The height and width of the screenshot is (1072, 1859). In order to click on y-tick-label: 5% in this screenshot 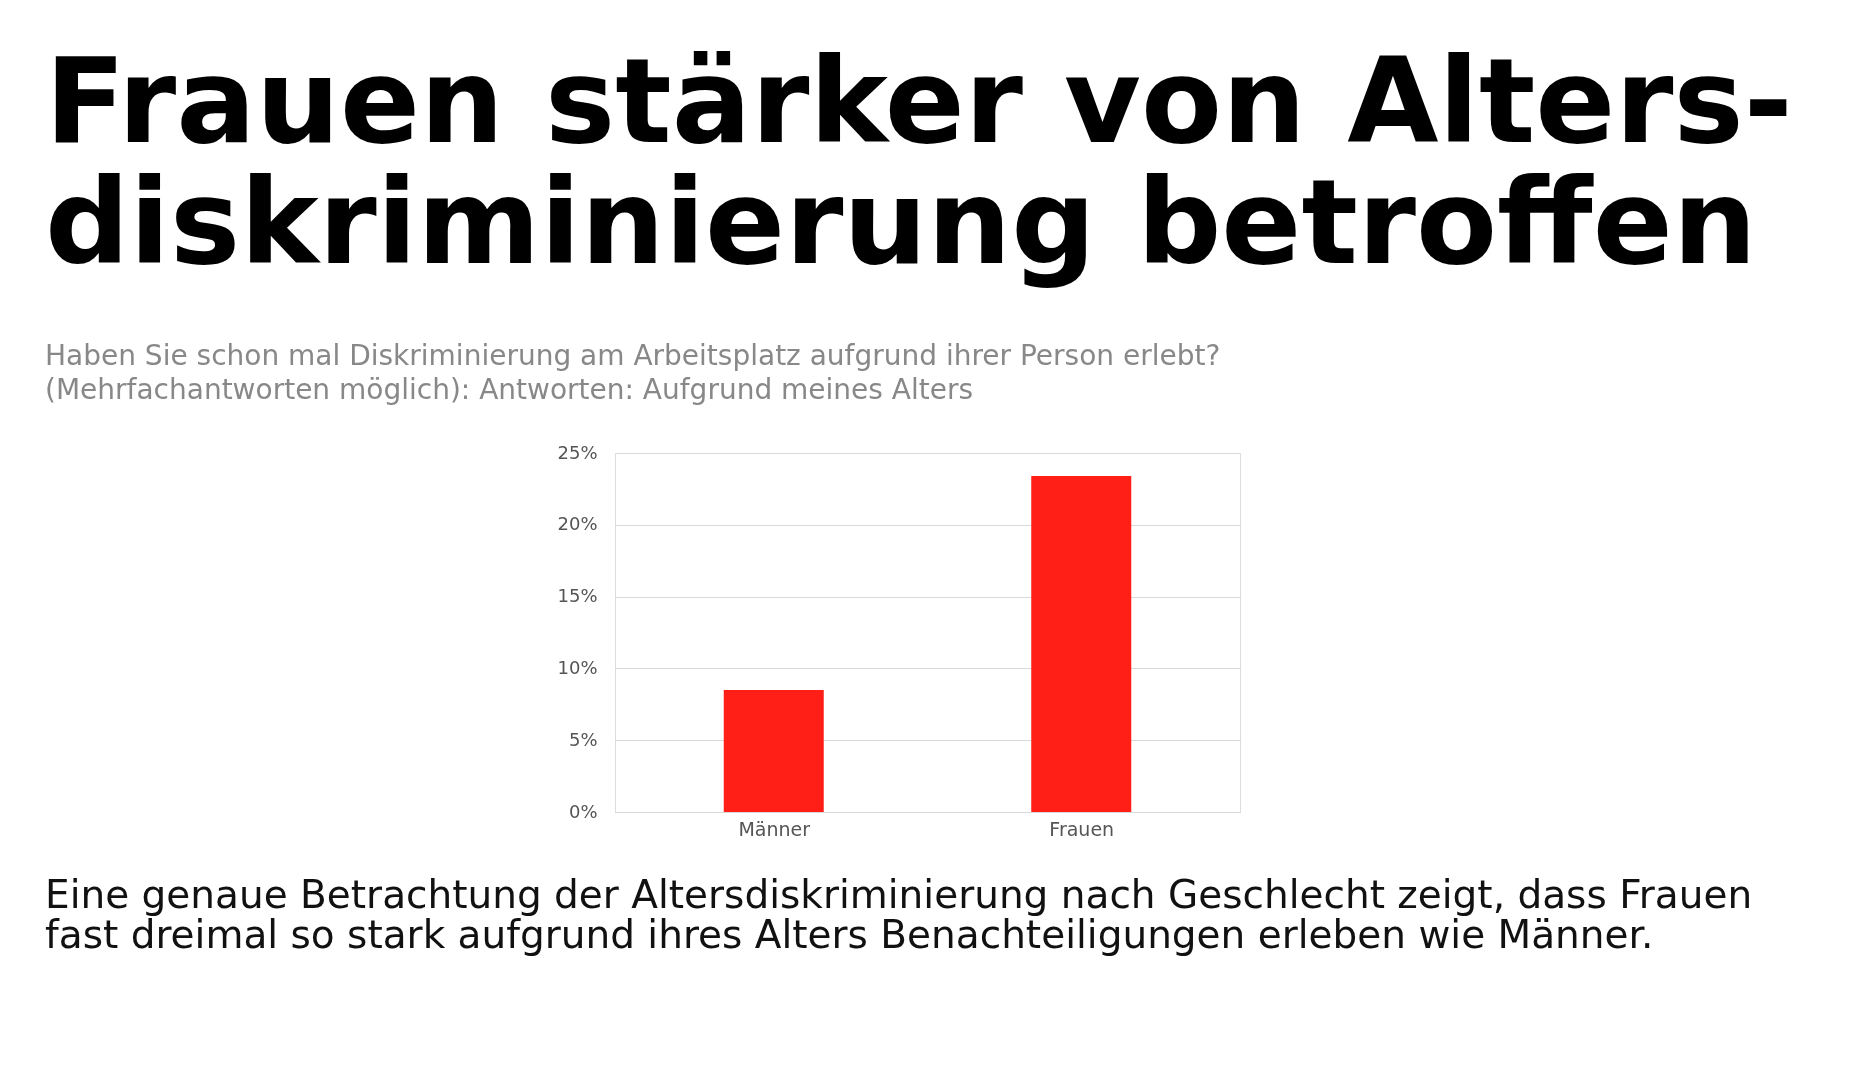, I will do `click(583, 739)`.